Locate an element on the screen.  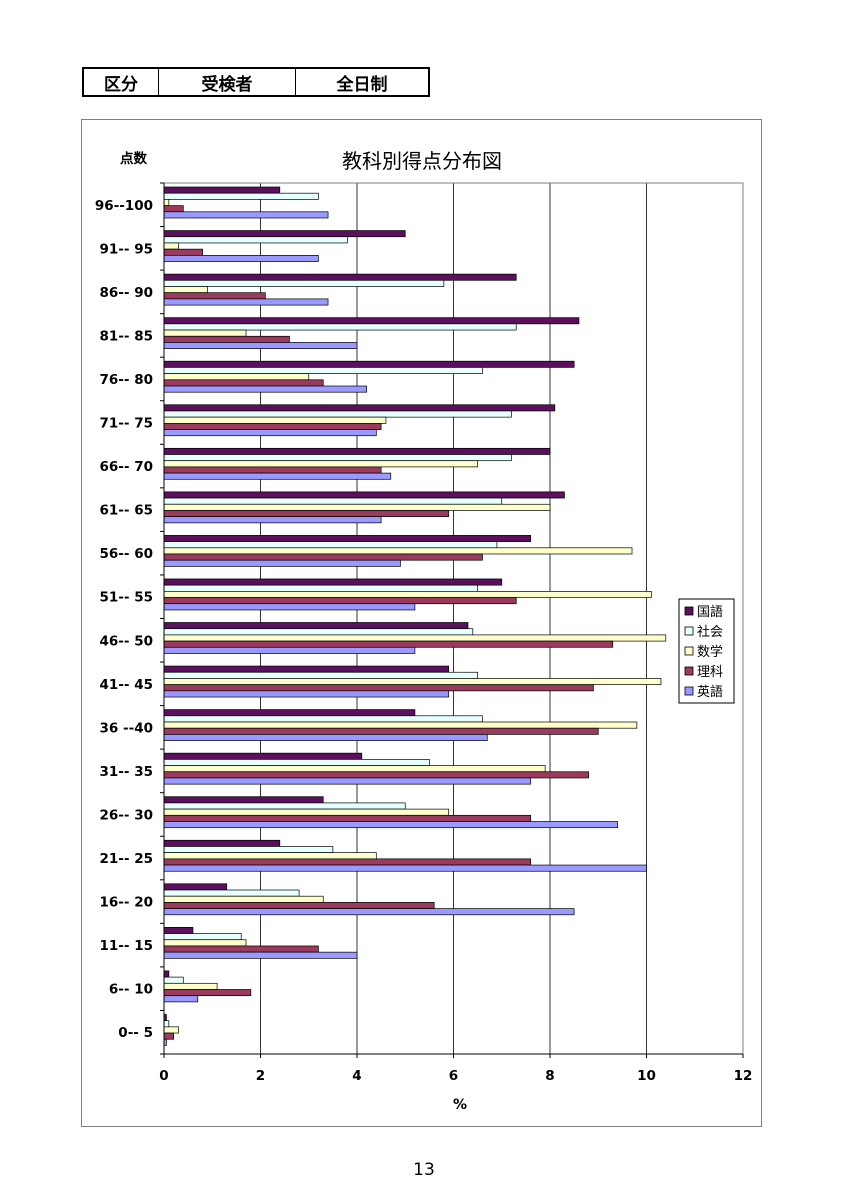
legend-label: 国語 is located at coordinates (710, 612).